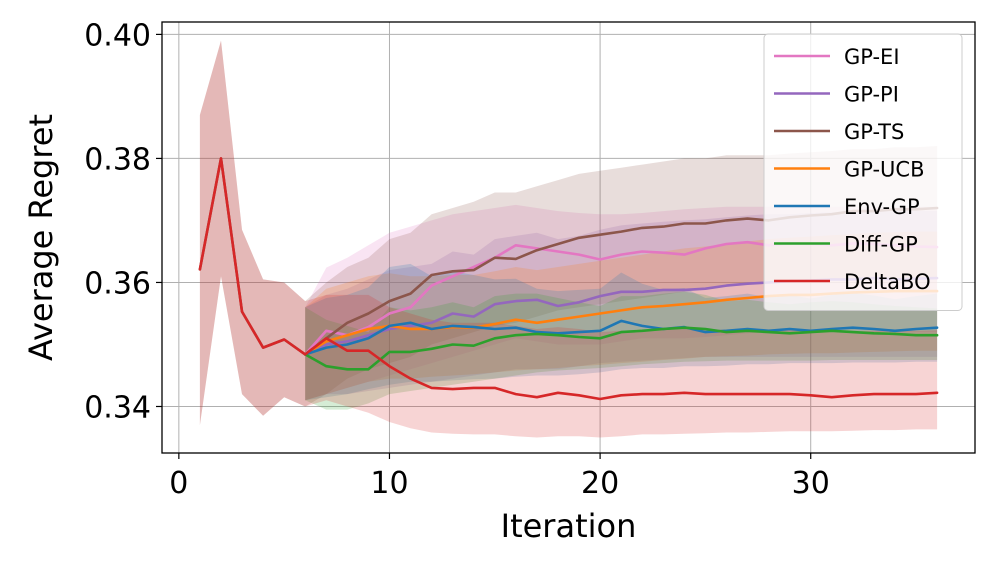  Describe the element at coordinates (884, 170) in the screenshot. I see `legend-label-gp-ucb: GP-UCB` at that location.